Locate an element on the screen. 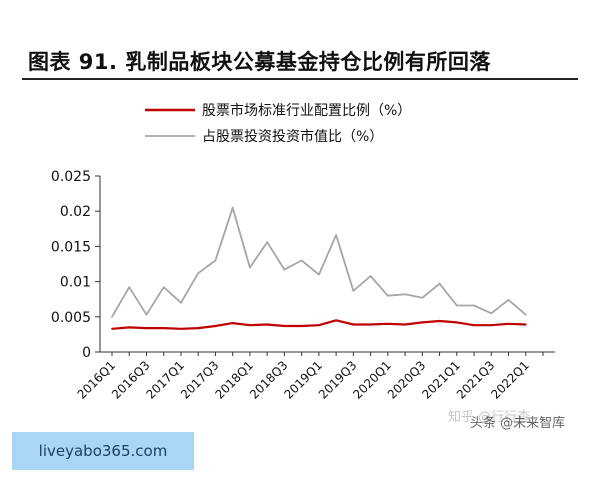 The width and height of the screenshot is (600, 480). y-tick-label: 0.025 is located at coordinates (71, 177).